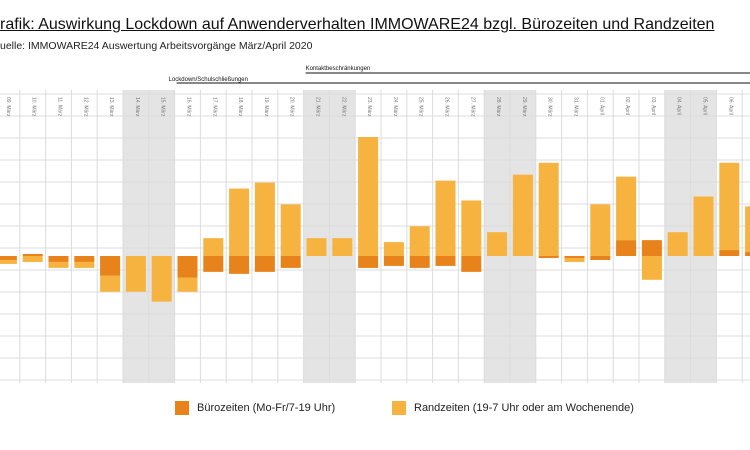  Describe the element at coordinates (395, 107) in the screenshot. I see `x-tick-label: 24. März` at that location.